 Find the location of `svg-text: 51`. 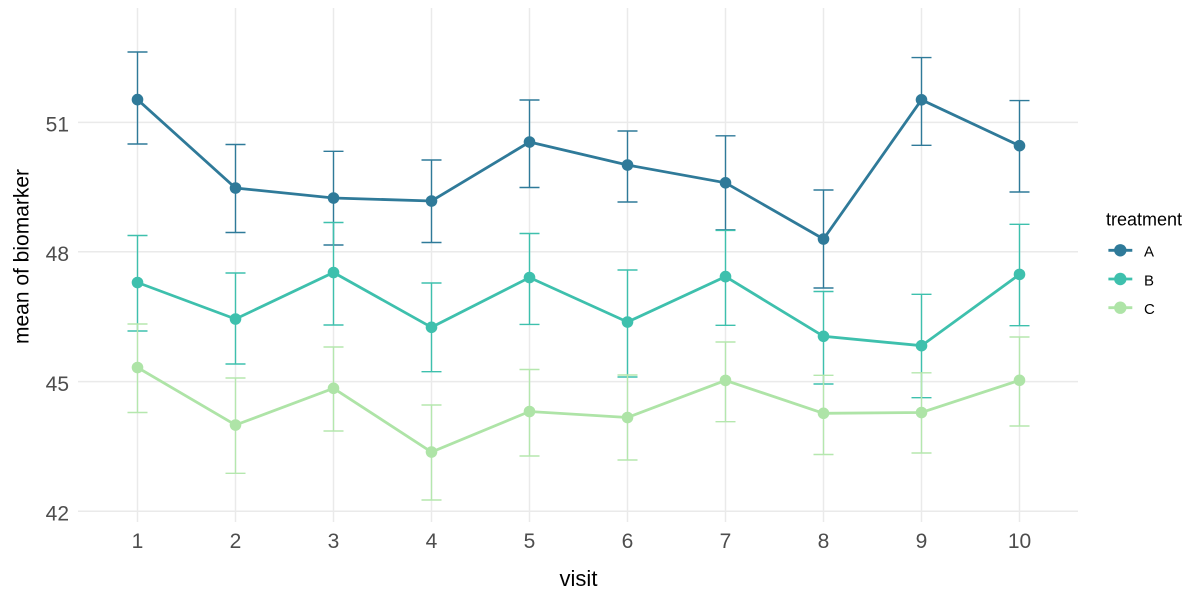

svg-text: 51 is located at coordinates (57, 125).